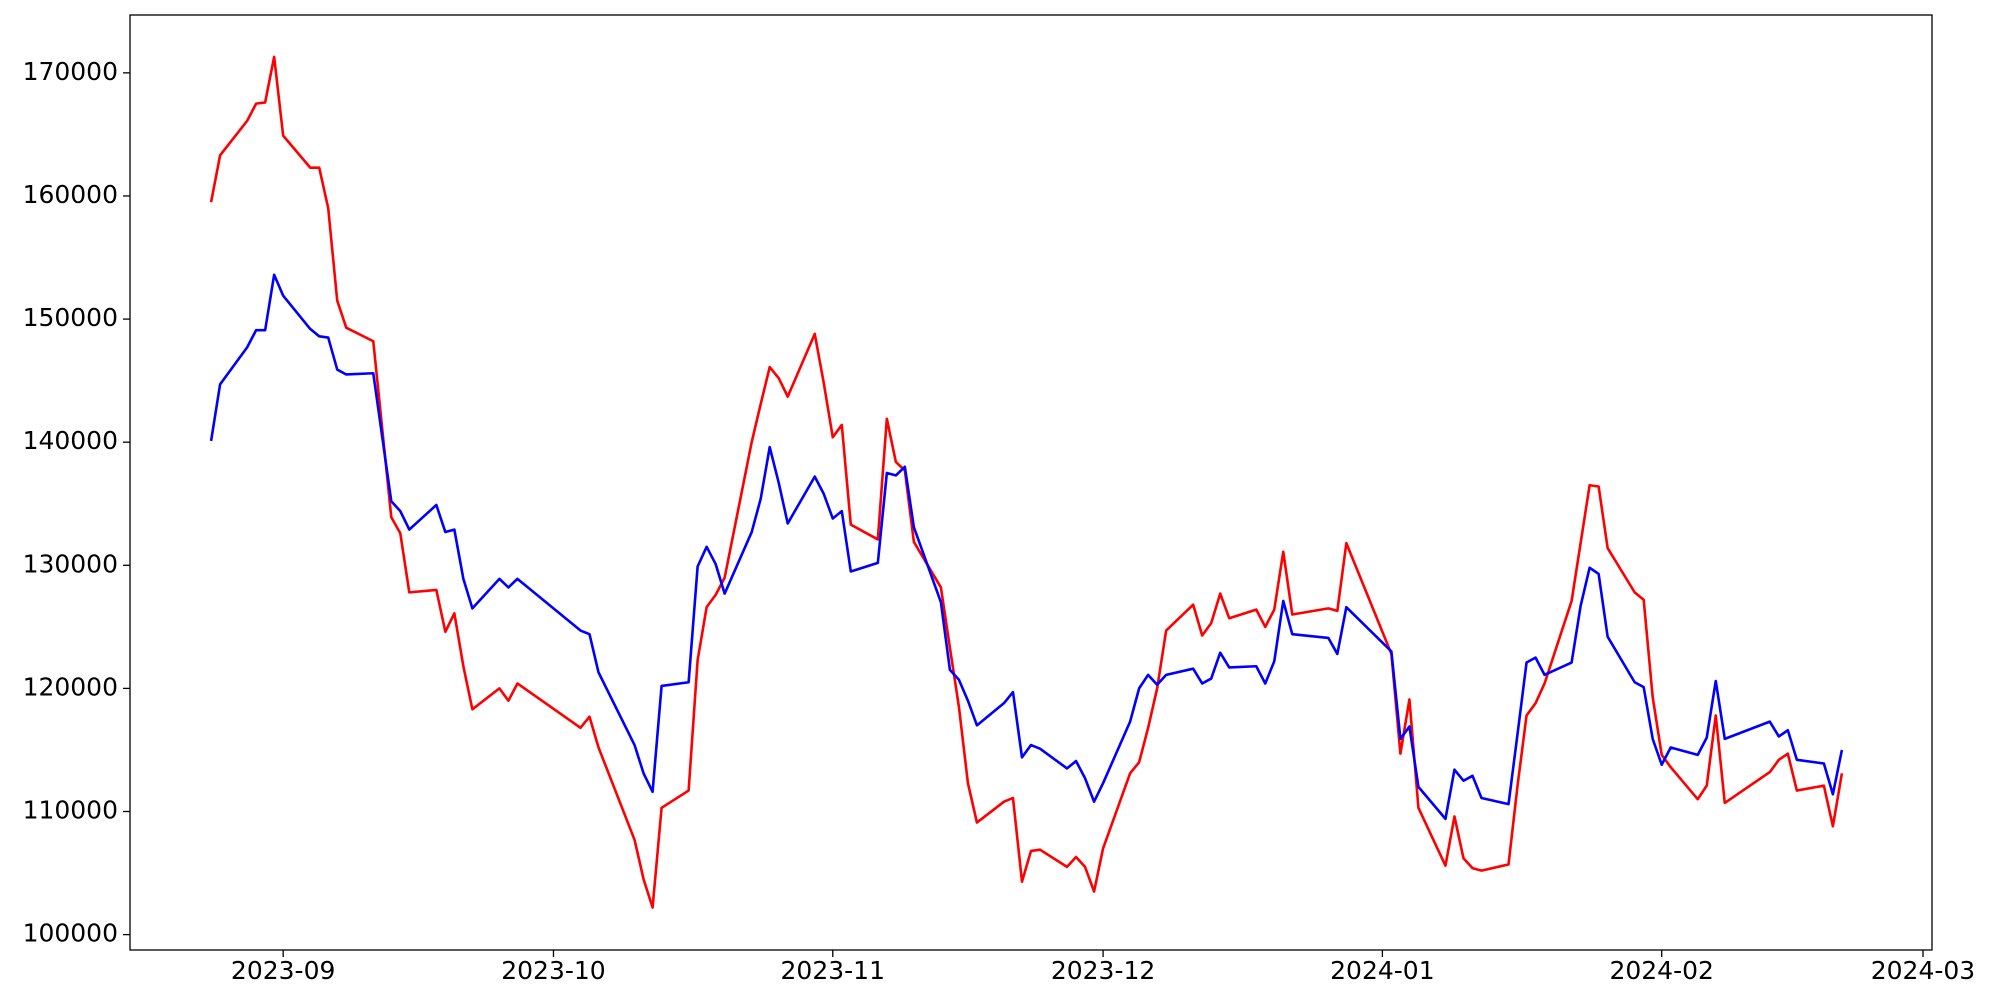 This screenshot has height=1000, width=2000. Describe the element at coordinates (70, 810) in the screenshot. I see `y-tick-label: 110000` at that location.